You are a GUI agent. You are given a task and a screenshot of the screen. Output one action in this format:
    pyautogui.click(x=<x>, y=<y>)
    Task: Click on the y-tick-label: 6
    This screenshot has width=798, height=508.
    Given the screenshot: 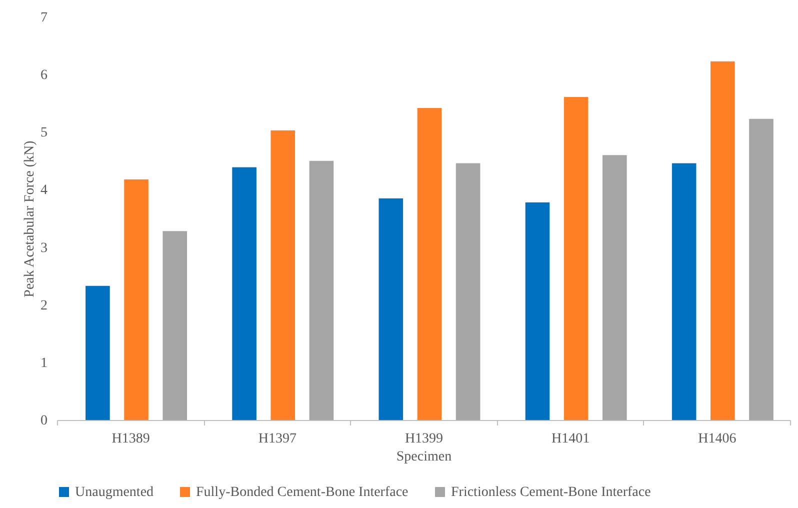 What is the action you would take?
    pyautogui.click(x=44, y=76)
    